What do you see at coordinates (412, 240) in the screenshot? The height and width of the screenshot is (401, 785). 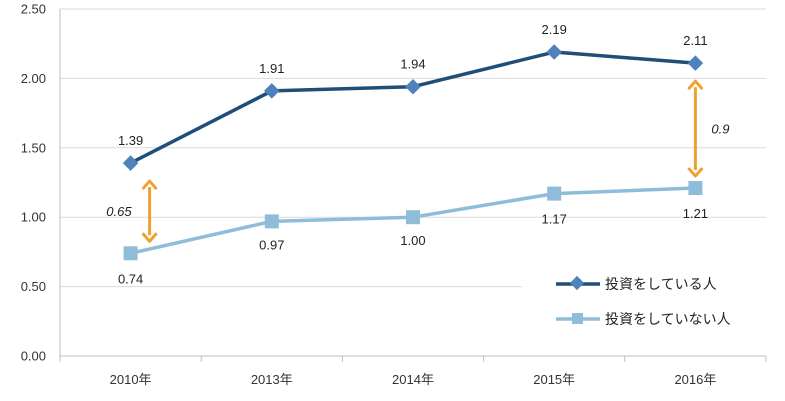 I see `data-label: 1.00` at bounding box center [412, 240].